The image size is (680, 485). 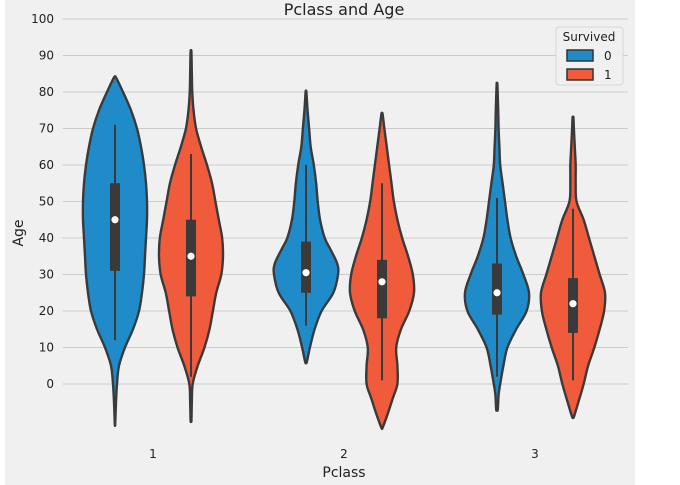 I want to click on legend-label-1: 1, so click(x=608, y=75).